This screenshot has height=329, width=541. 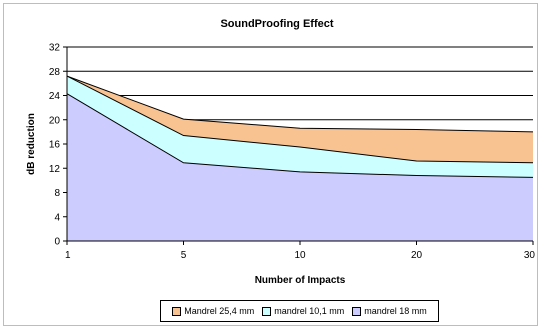 What do you see at coordinates (55, 72) in the screenshot?
I see `y-tick-label: 28` at bounding box center [55, 72].